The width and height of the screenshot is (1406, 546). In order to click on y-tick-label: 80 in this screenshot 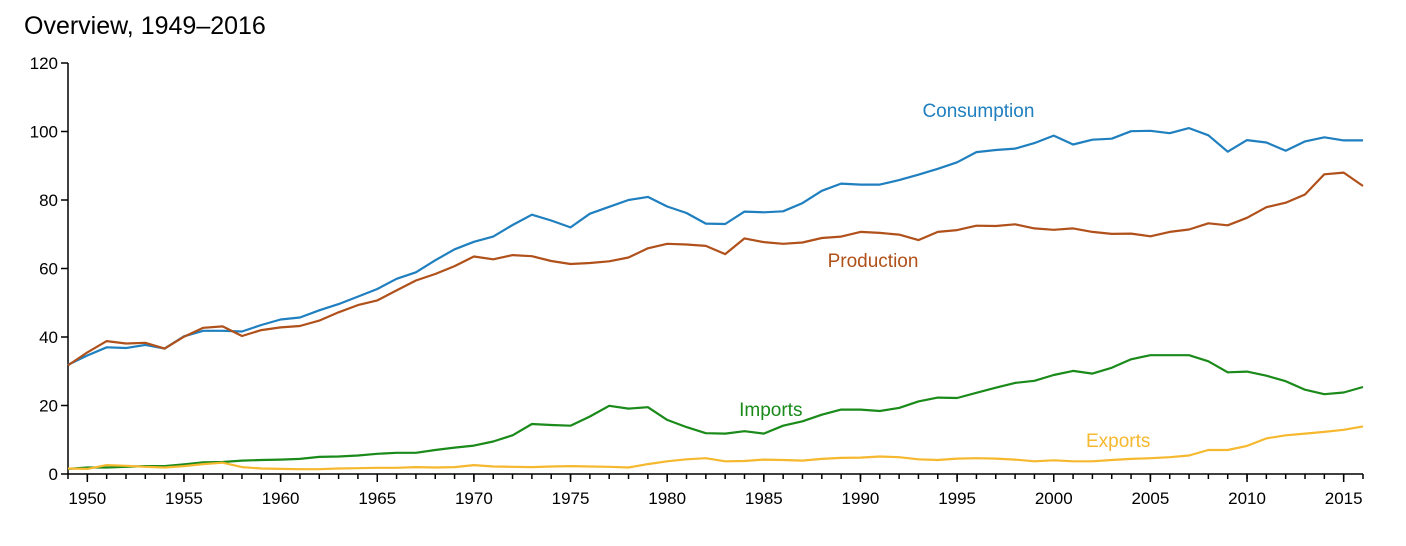, I will do `click(48, 200)`.